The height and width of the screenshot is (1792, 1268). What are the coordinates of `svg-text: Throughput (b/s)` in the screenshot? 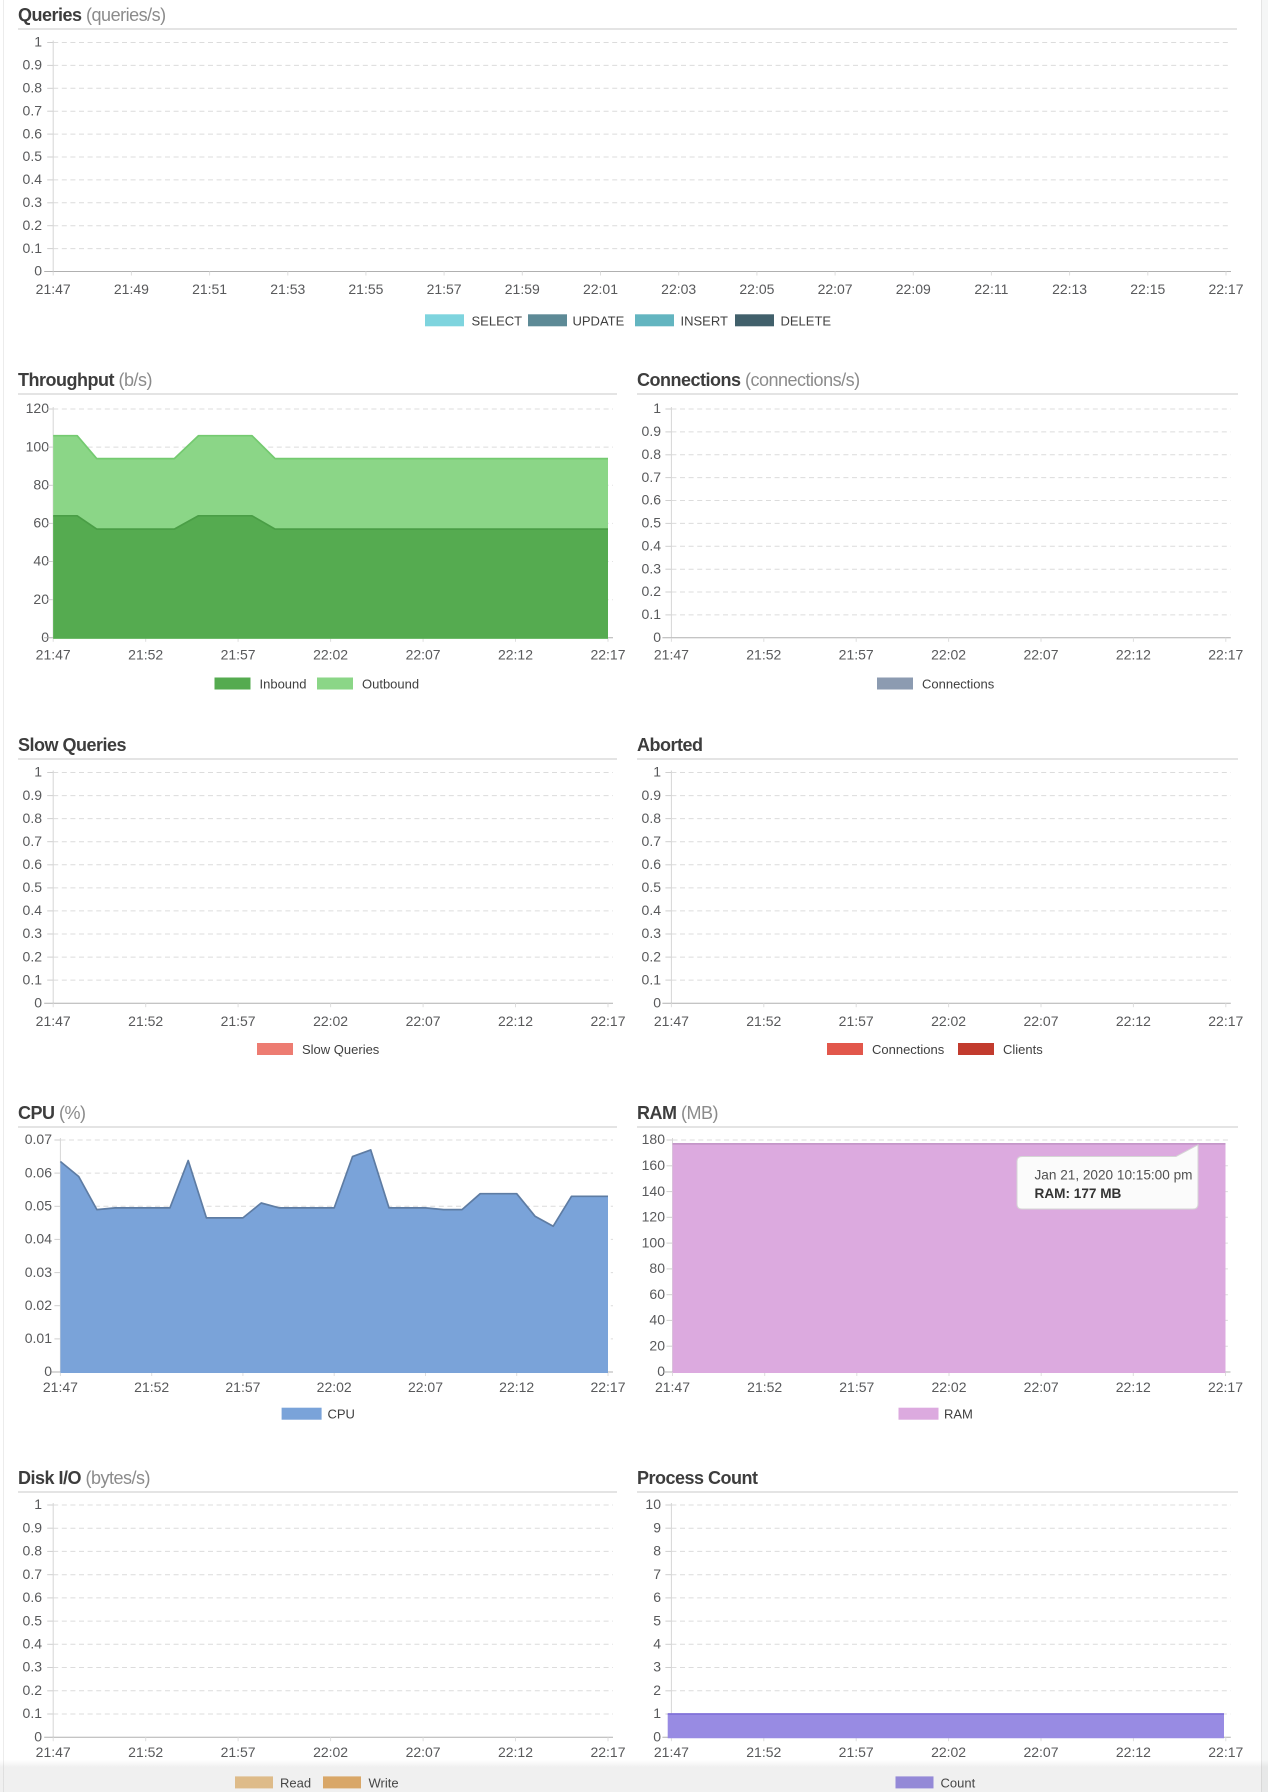 It's located at (85, 380).